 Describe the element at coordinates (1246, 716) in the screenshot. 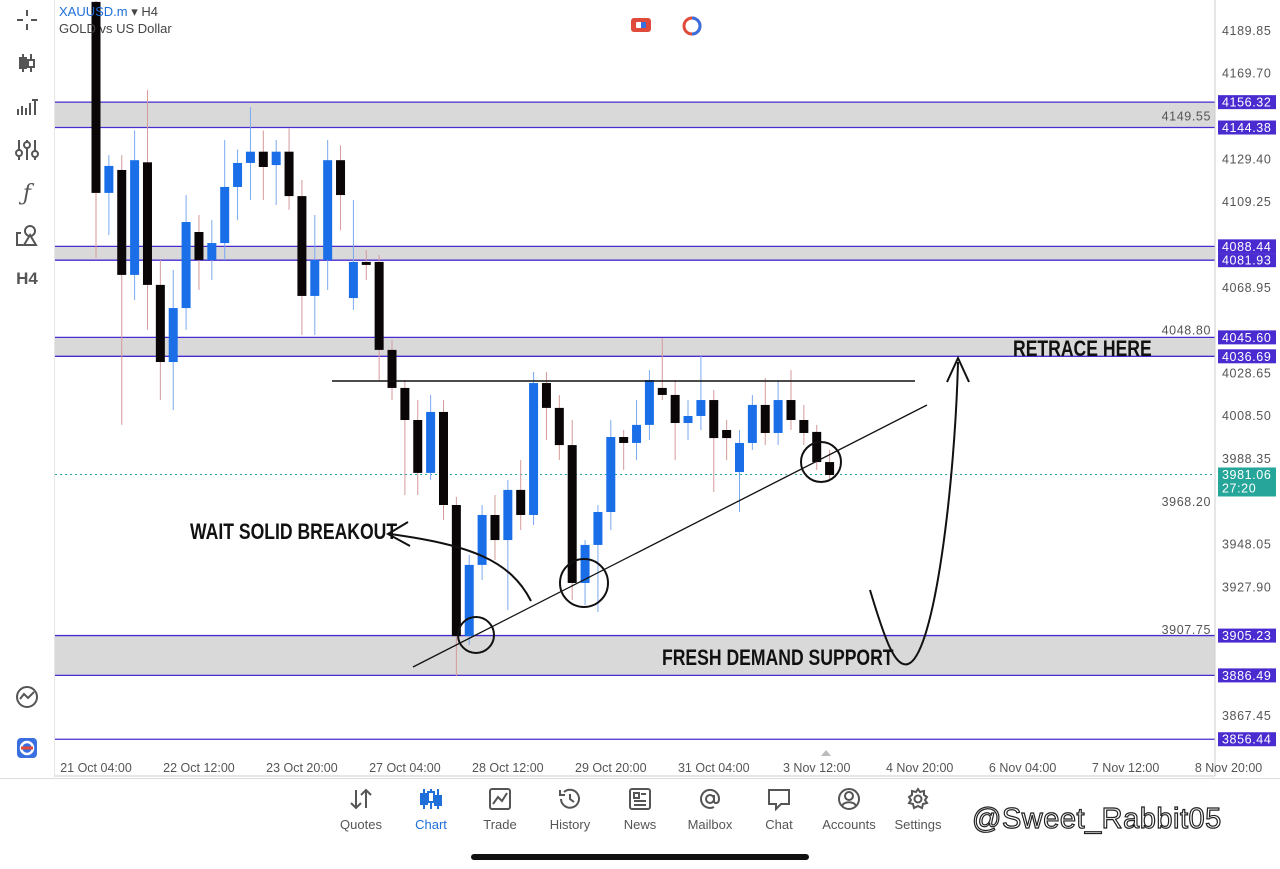

I see `y-tick-label: 3867.45` at that location.